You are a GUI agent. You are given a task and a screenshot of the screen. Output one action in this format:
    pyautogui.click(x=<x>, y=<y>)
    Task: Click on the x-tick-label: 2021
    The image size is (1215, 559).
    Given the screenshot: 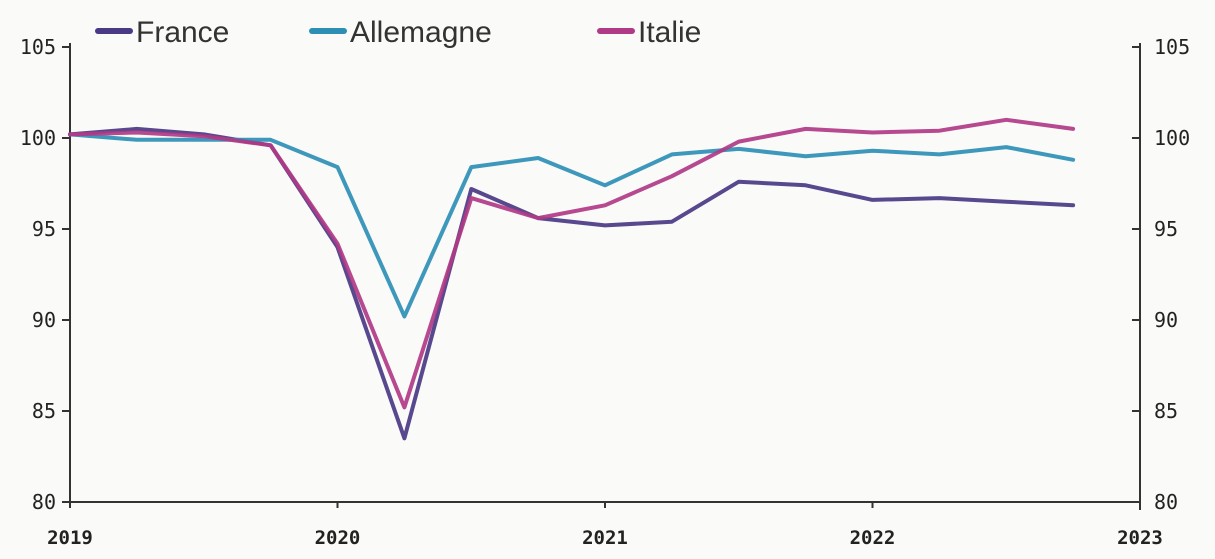 What is the action you would take?
    pyautogui.click(x=605, y=538)
    